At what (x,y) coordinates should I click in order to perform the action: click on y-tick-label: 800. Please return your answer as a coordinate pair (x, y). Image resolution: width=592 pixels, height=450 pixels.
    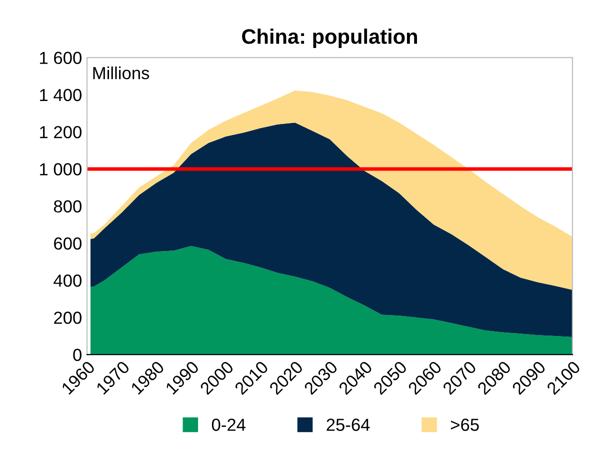
    Looking at the image, I should click on (68, 206).